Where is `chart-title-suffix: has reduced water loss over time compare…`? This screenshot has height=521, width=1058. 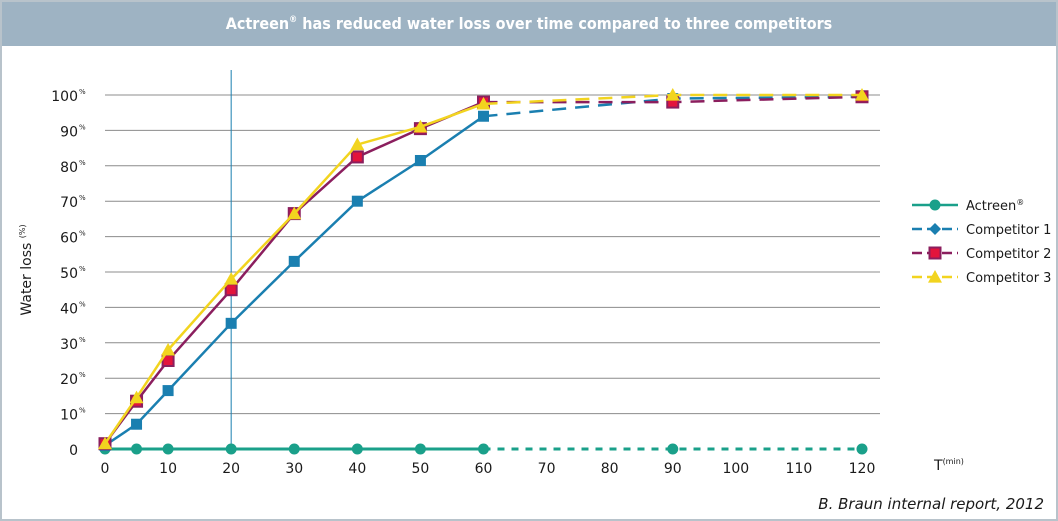
chart-title-suffix: has reduced water loss over time compare… is located at coordinates (565, 23).